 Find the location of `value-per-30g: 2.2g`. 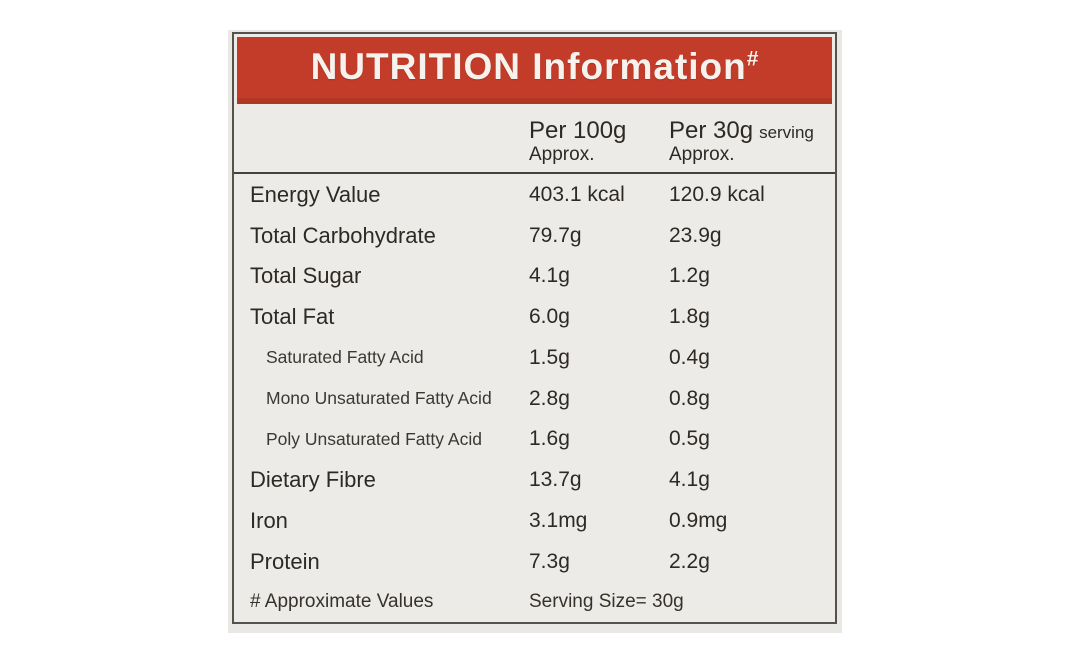

value-per-30g: 2.2g is located at coordinates (689, 561).